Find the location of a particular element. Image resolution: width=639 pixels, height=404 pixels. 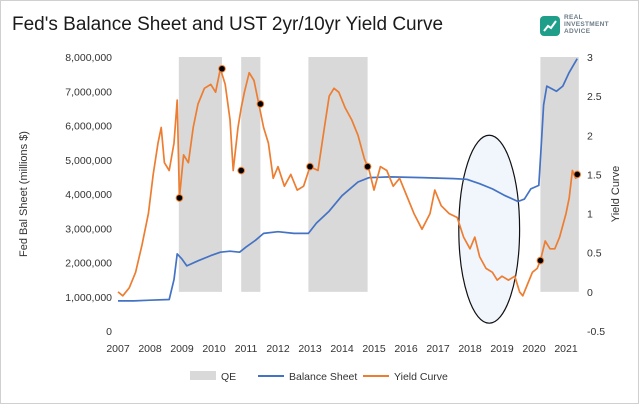

x-tick-label: 2020 is located at coordinates (534, 349).